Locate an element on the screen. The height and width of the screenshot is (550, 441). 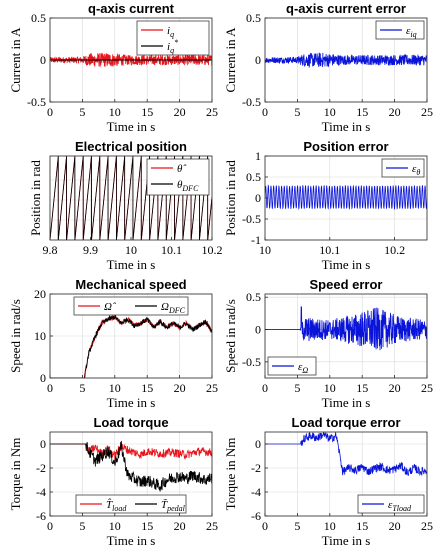
chart-title: Position error is located at coordinates (345, 146).